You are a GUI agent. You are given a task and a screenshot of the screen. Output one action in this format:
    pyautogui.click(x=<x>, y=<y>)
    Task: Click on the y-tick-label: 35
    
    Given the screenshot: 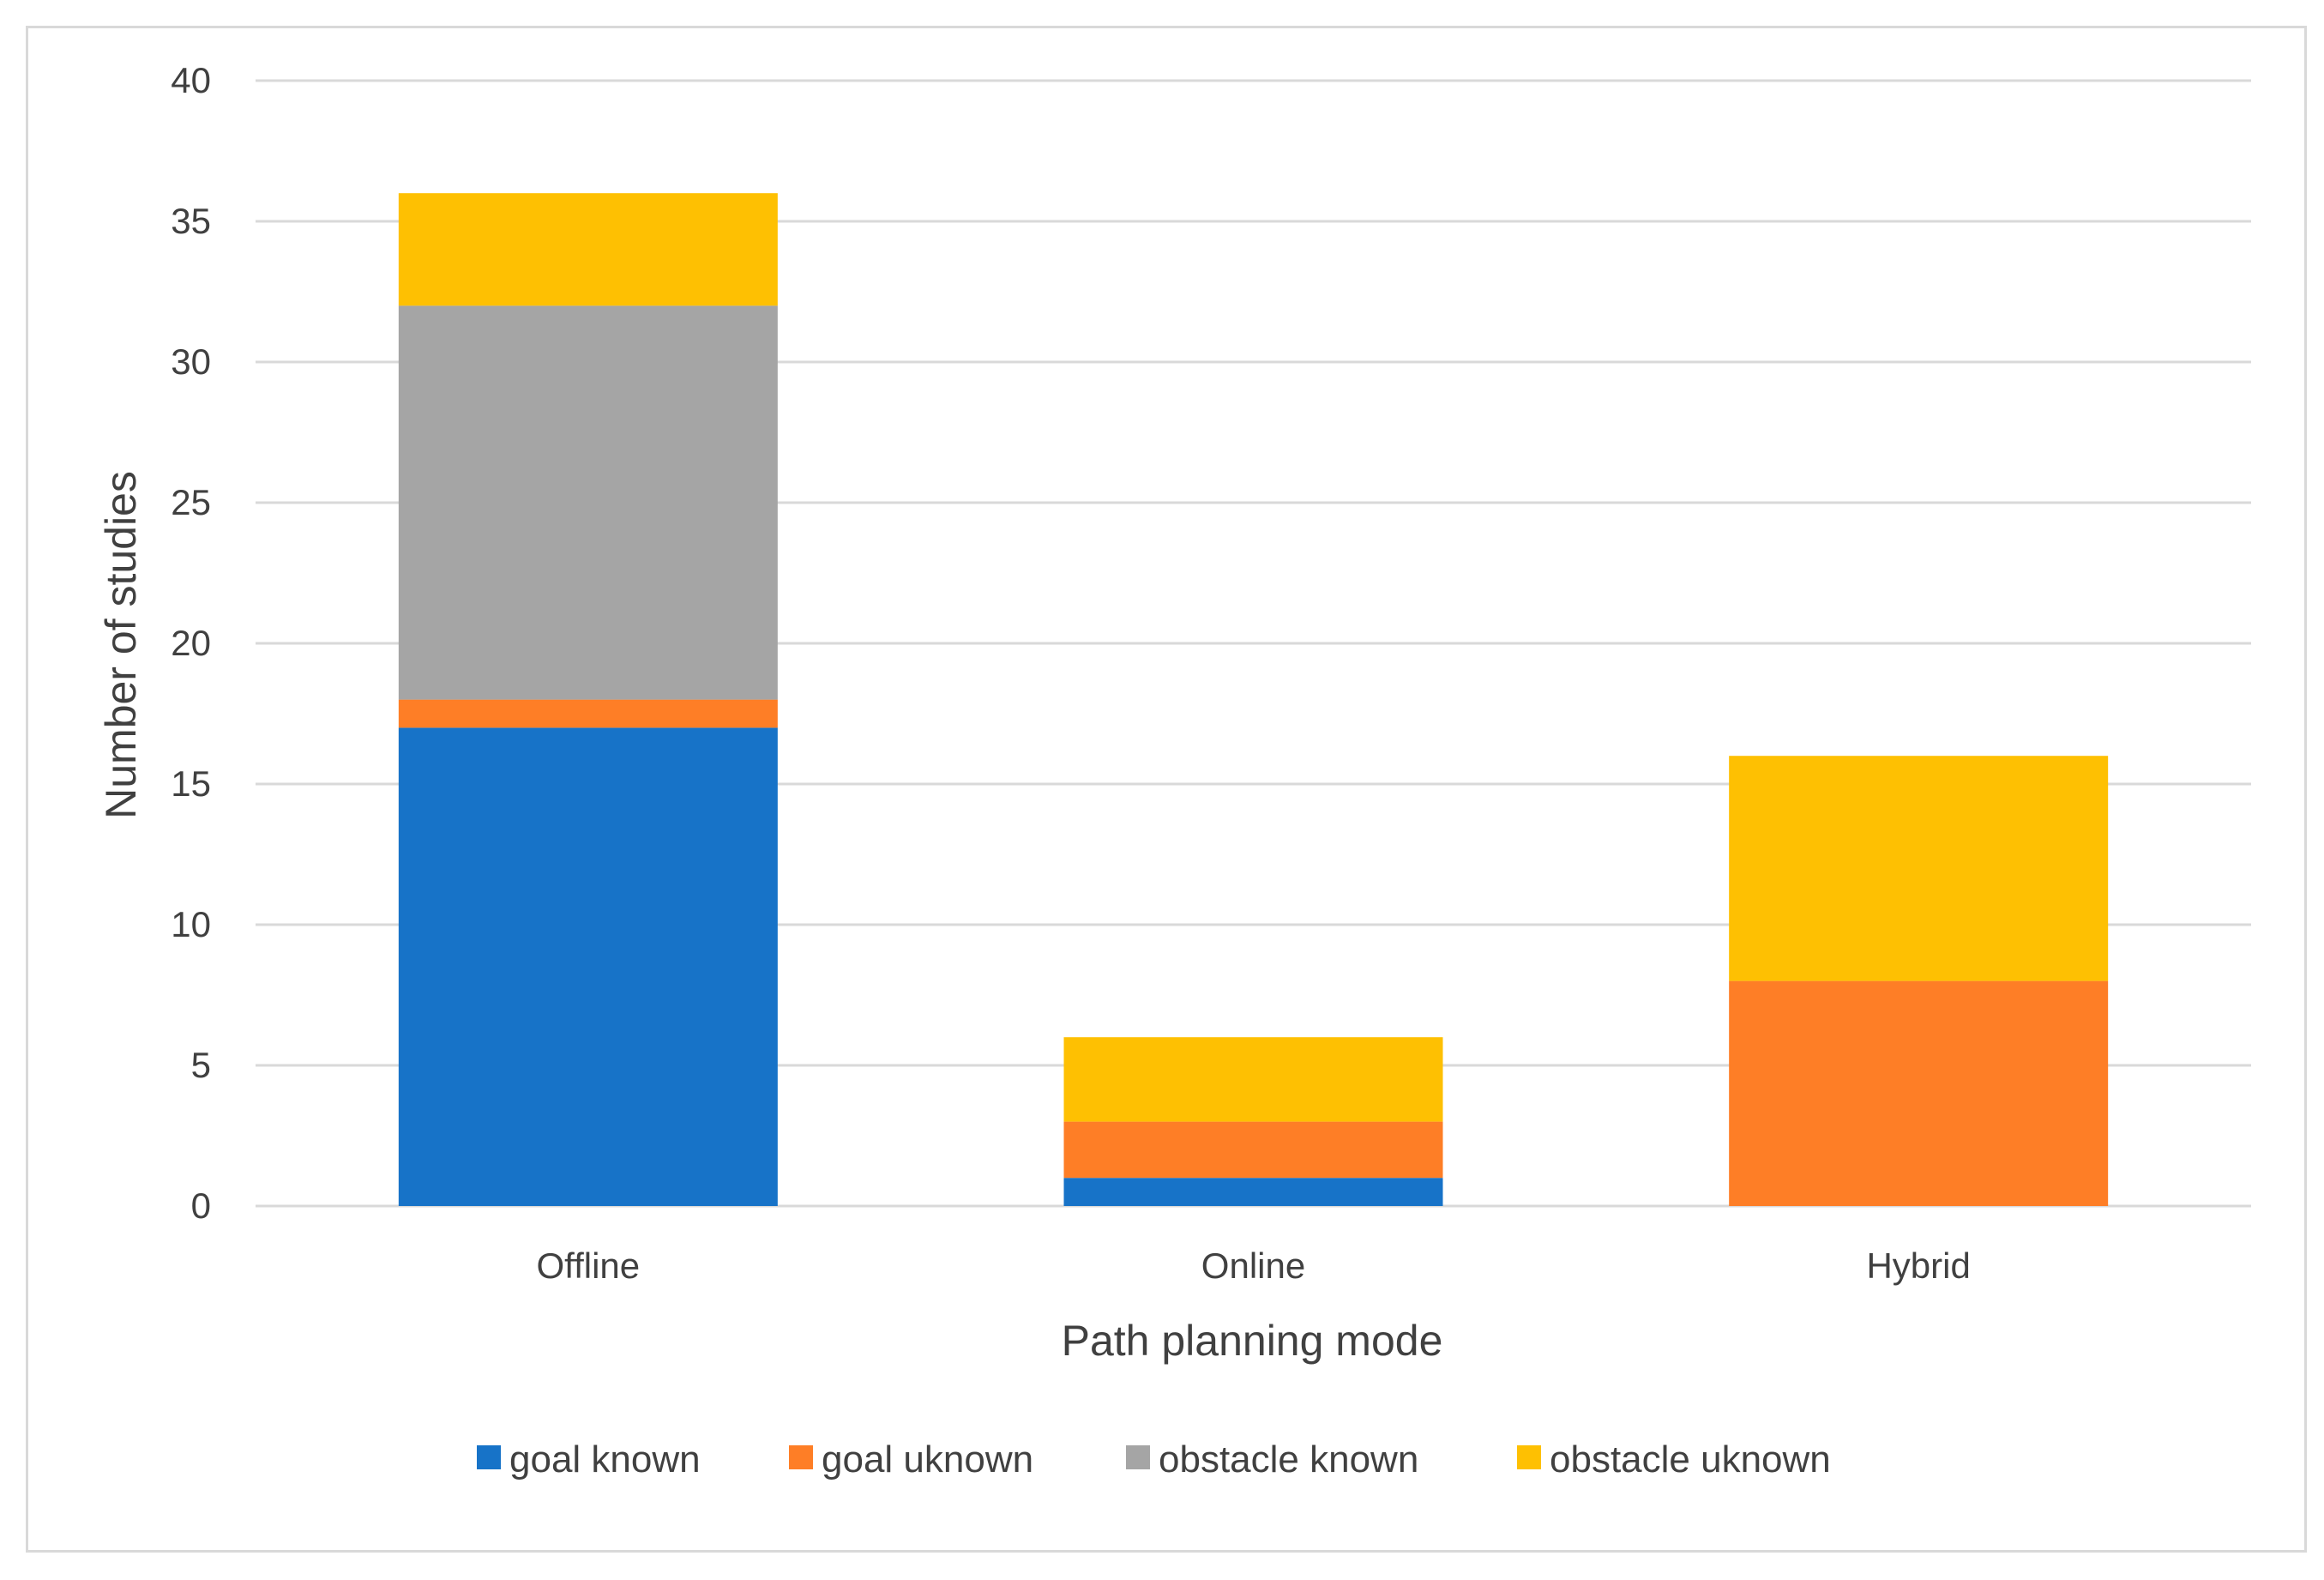 What is the action you would take?
    pyautogui.click(x=191, y=221)
    